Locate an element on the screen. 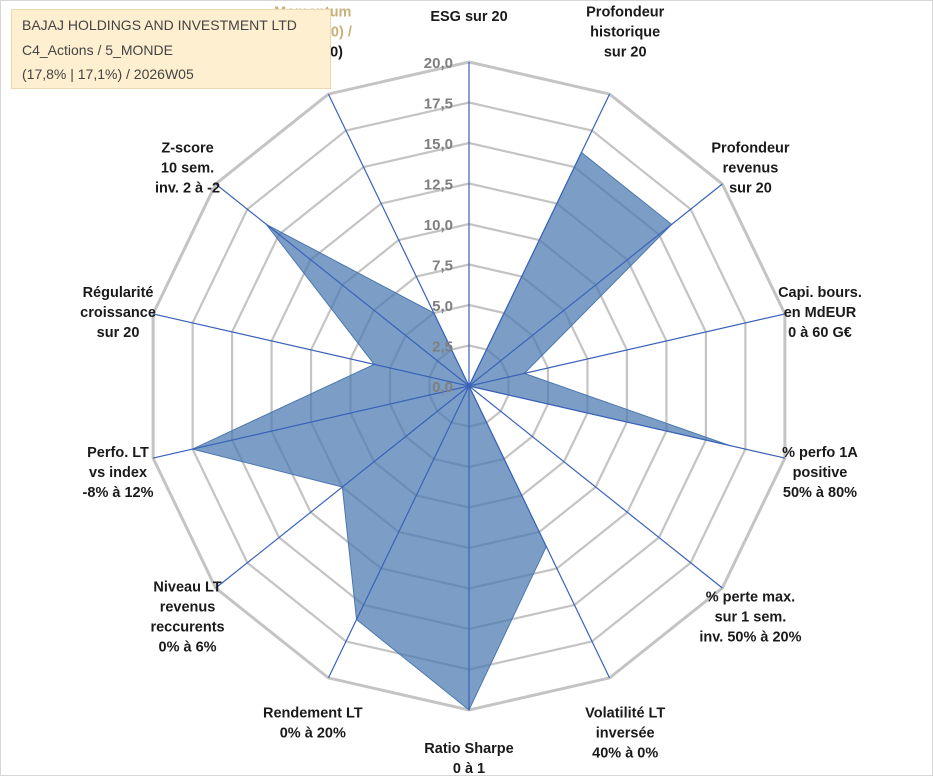 This screenshot has width=933, height=776. tick-label: 20,0 is located at coordinates (438, 63).